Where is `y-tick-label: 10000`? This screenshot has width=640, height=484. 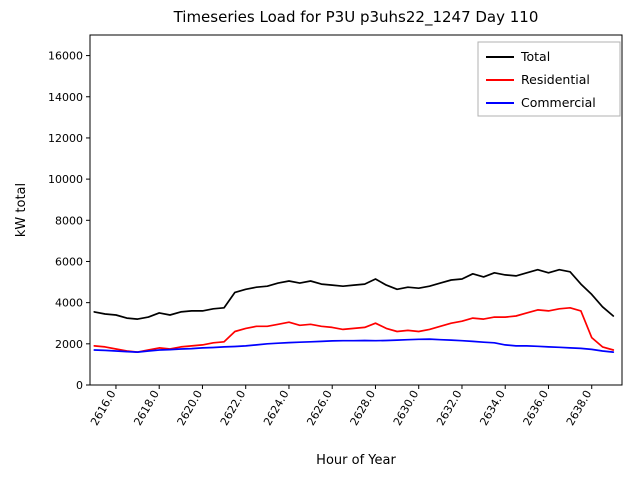 y-tick-label: 10000 is located at coordinates (65, 179).